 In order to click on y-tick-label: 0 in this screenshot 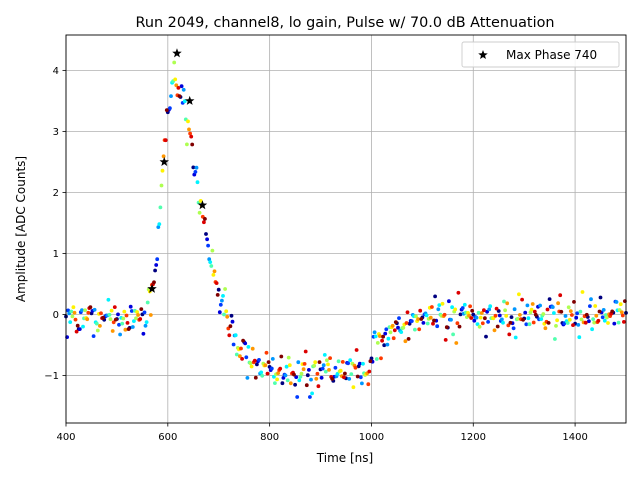, I will do `click(56, 315)`.